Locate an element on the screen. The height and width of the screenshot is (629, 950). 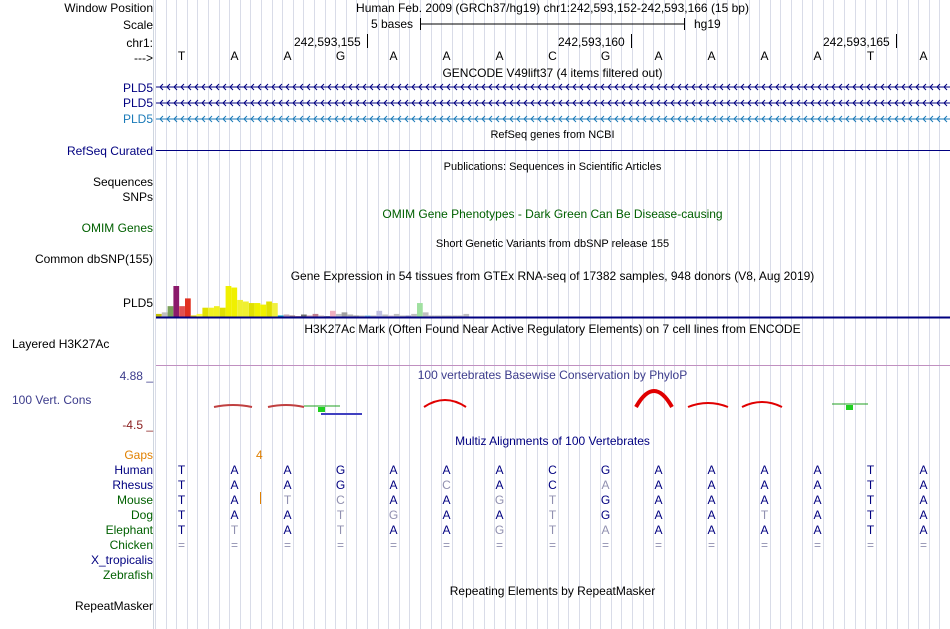
gencode-item-label-2: PLD5 is located at coordinates (137, 103).